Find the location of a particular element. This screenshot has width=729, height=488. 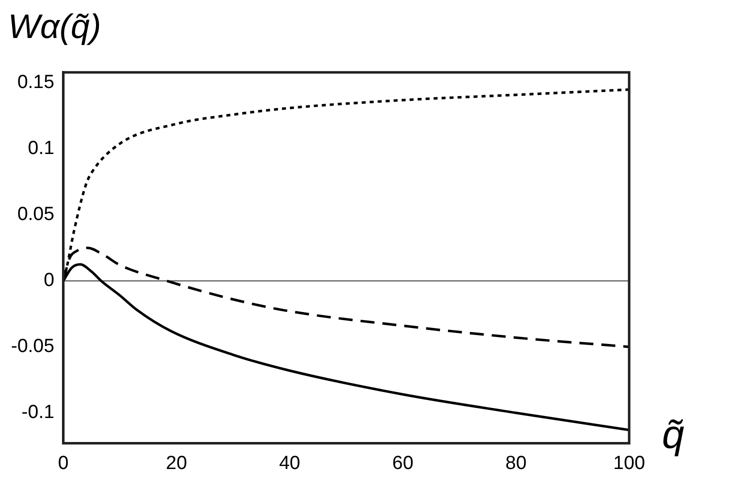

x-tick-label: 0 is located at coordinates (63, 463).